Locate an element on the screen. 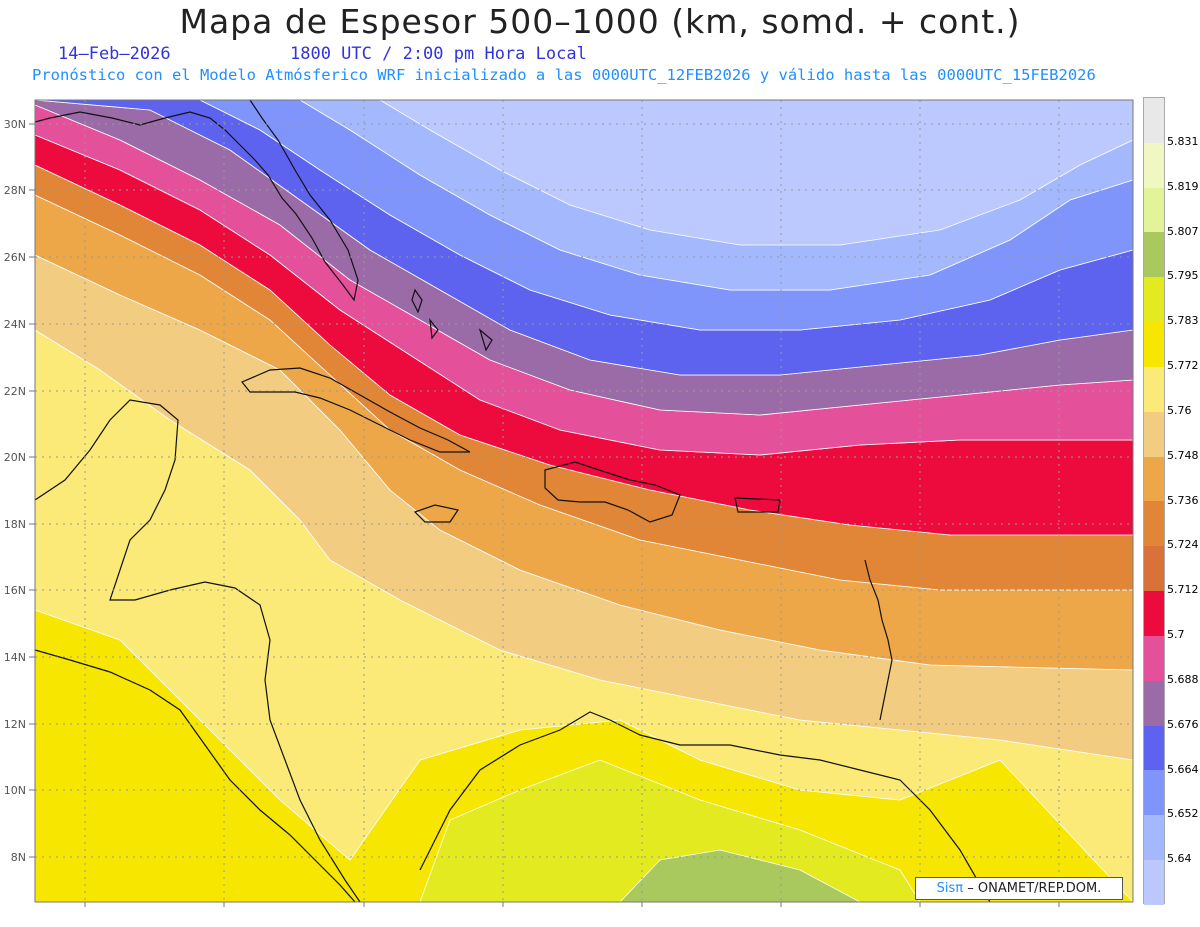  forecast-date: 14–Feb–2026 is located at coordinates (114, 54).